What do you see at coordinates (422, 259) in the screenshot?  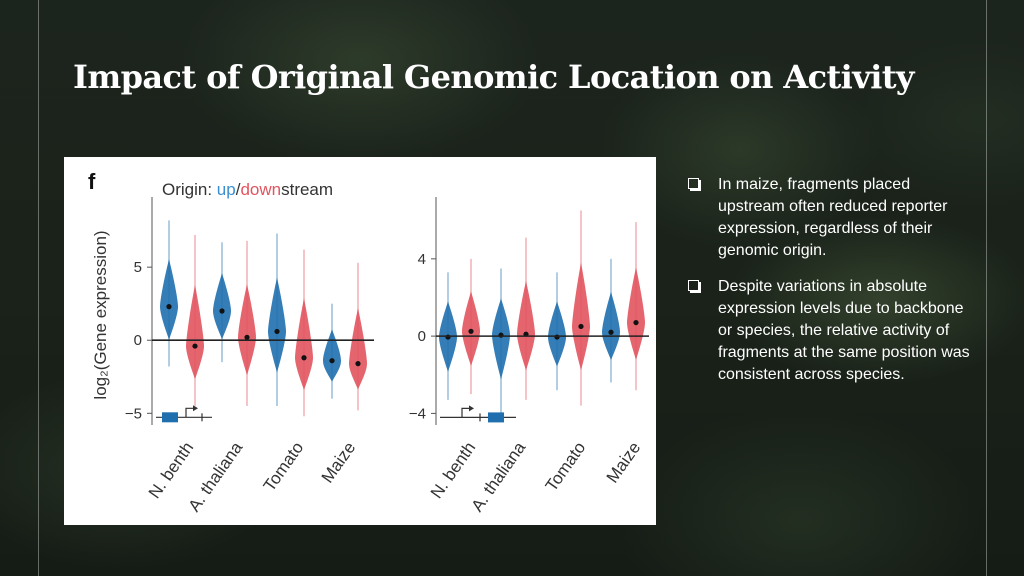 I see `y-tick-label: 4` at bounding box center [422, 259].